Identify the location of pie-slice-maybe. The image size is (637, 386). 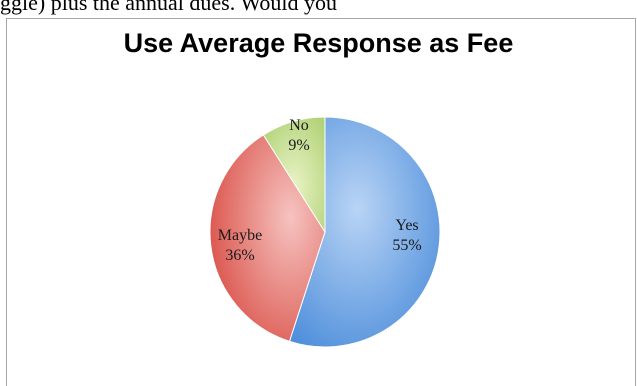
(267, 238).